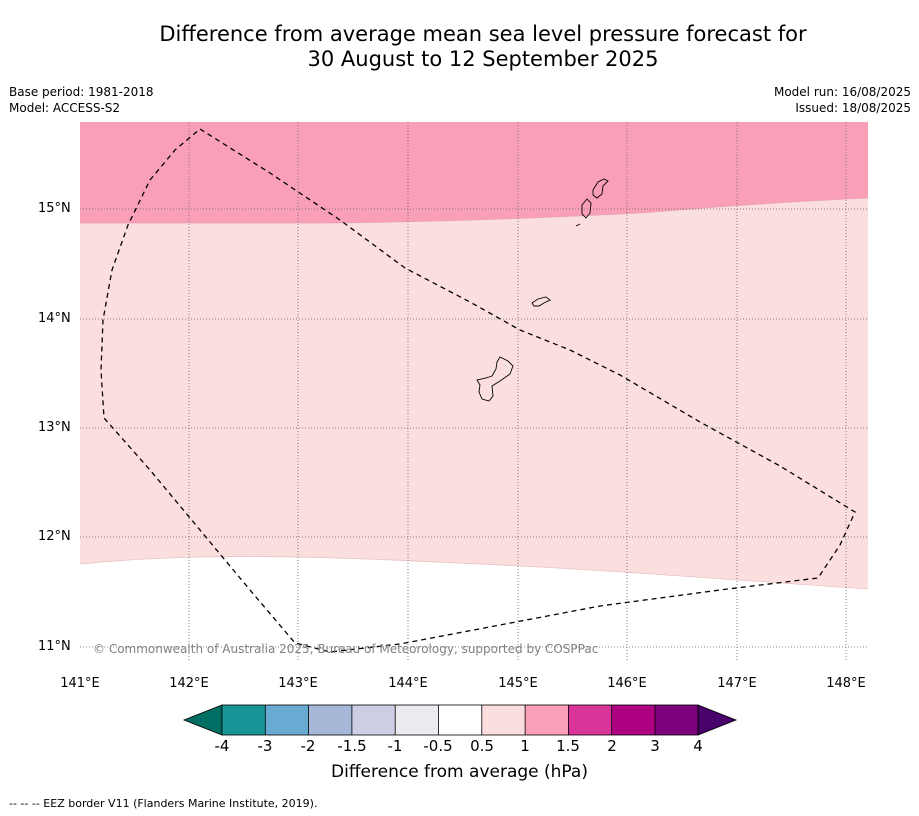 Image resolution: width=919 pixels, height=816 pixels. I want to click on model-name: Model: ACCESS-S2, so click(65, 108).